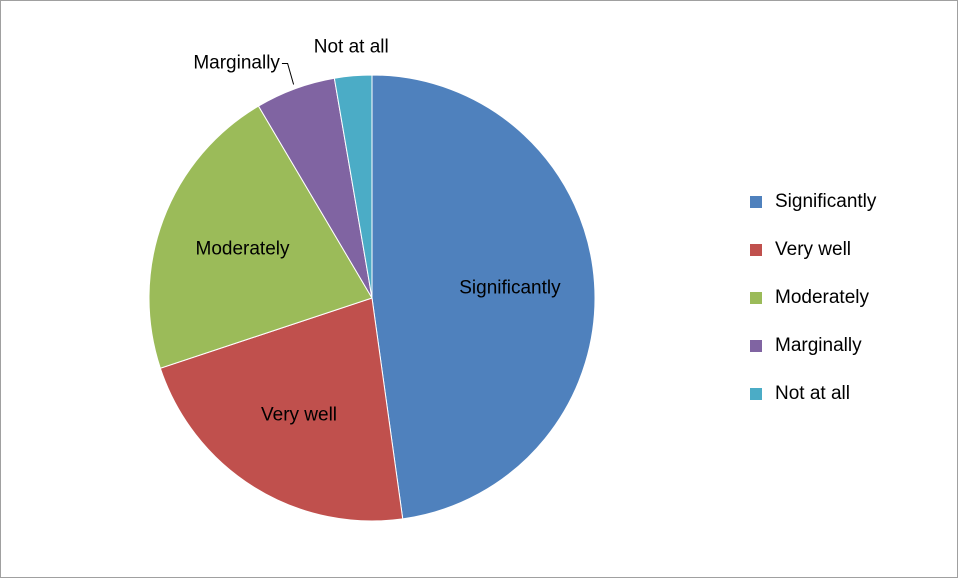 The image size is (959, 579). I want to click on legend-label: Not at all, so click(812, 393).